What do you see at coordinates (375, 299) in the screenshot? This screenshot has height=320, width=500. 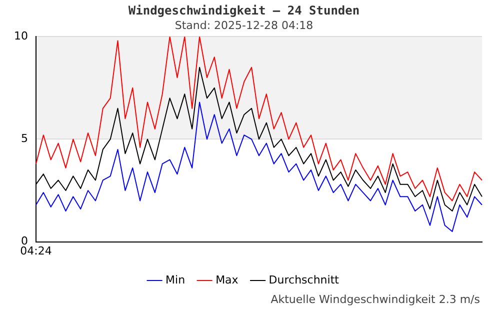 I see `text: Aktuelle Windgeschwindigkeit 2.3 m/s` at bounding box center [375, 299].